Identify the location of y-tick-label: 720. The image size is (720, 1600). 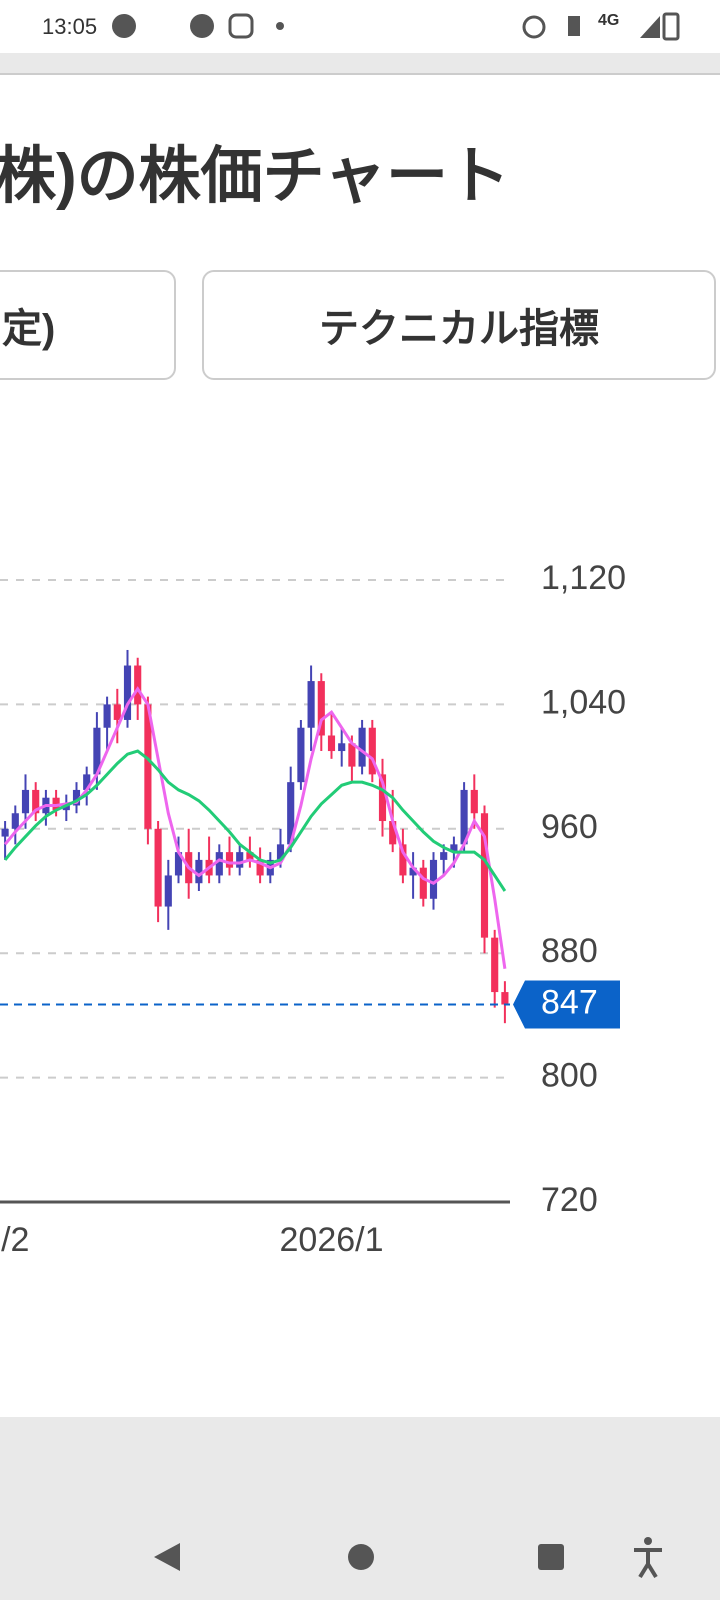
(569, 1200).